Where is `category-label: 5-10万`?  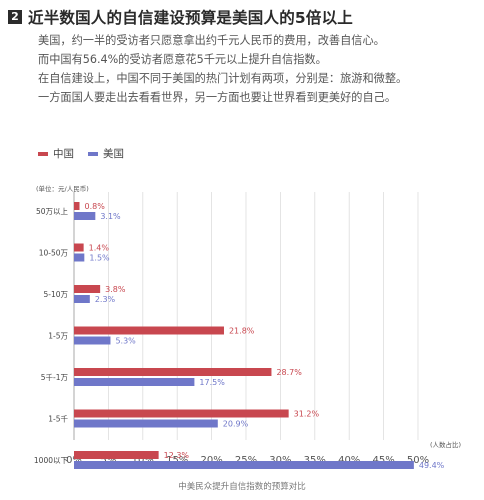 category-label: 5-10万 is located at coordinates (55, 294).